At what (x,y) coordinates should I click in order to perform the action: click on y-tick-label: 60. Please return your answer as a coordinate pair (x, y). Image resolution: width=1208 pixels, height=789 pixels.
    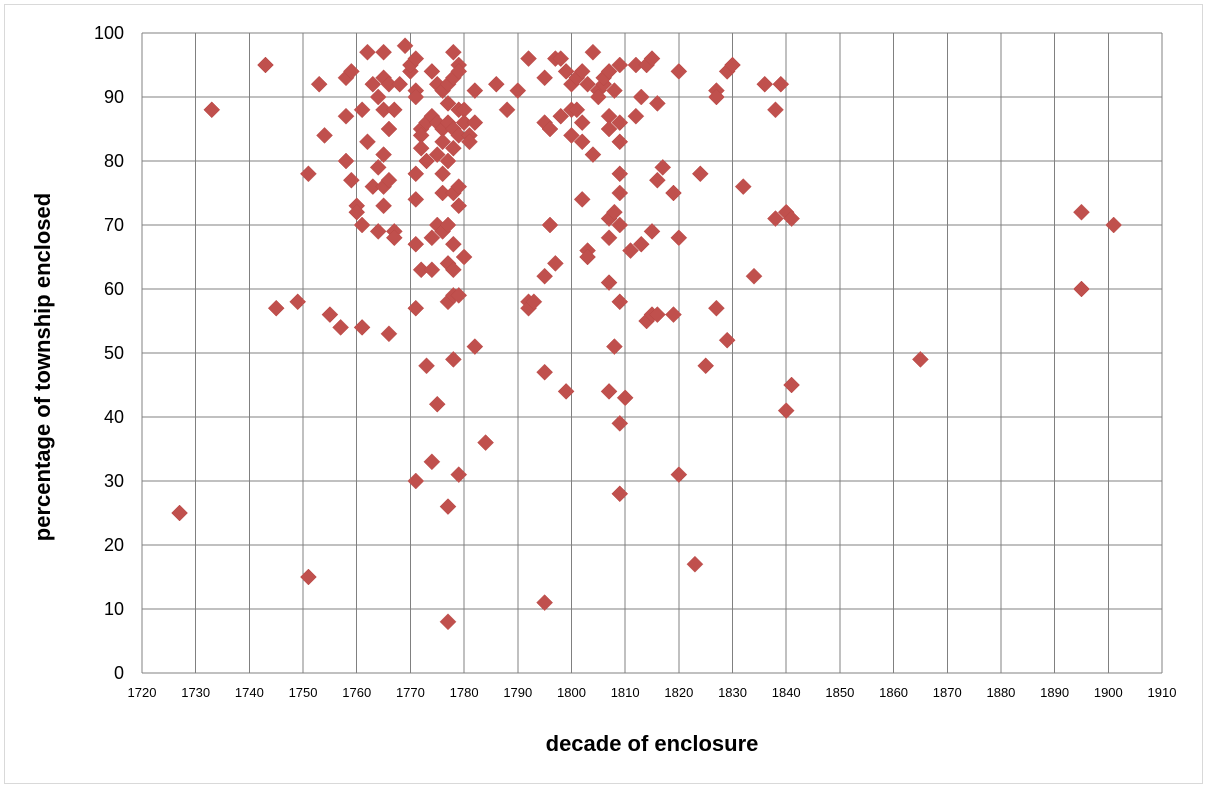
    Looking at the image, I should click on (114, 289).